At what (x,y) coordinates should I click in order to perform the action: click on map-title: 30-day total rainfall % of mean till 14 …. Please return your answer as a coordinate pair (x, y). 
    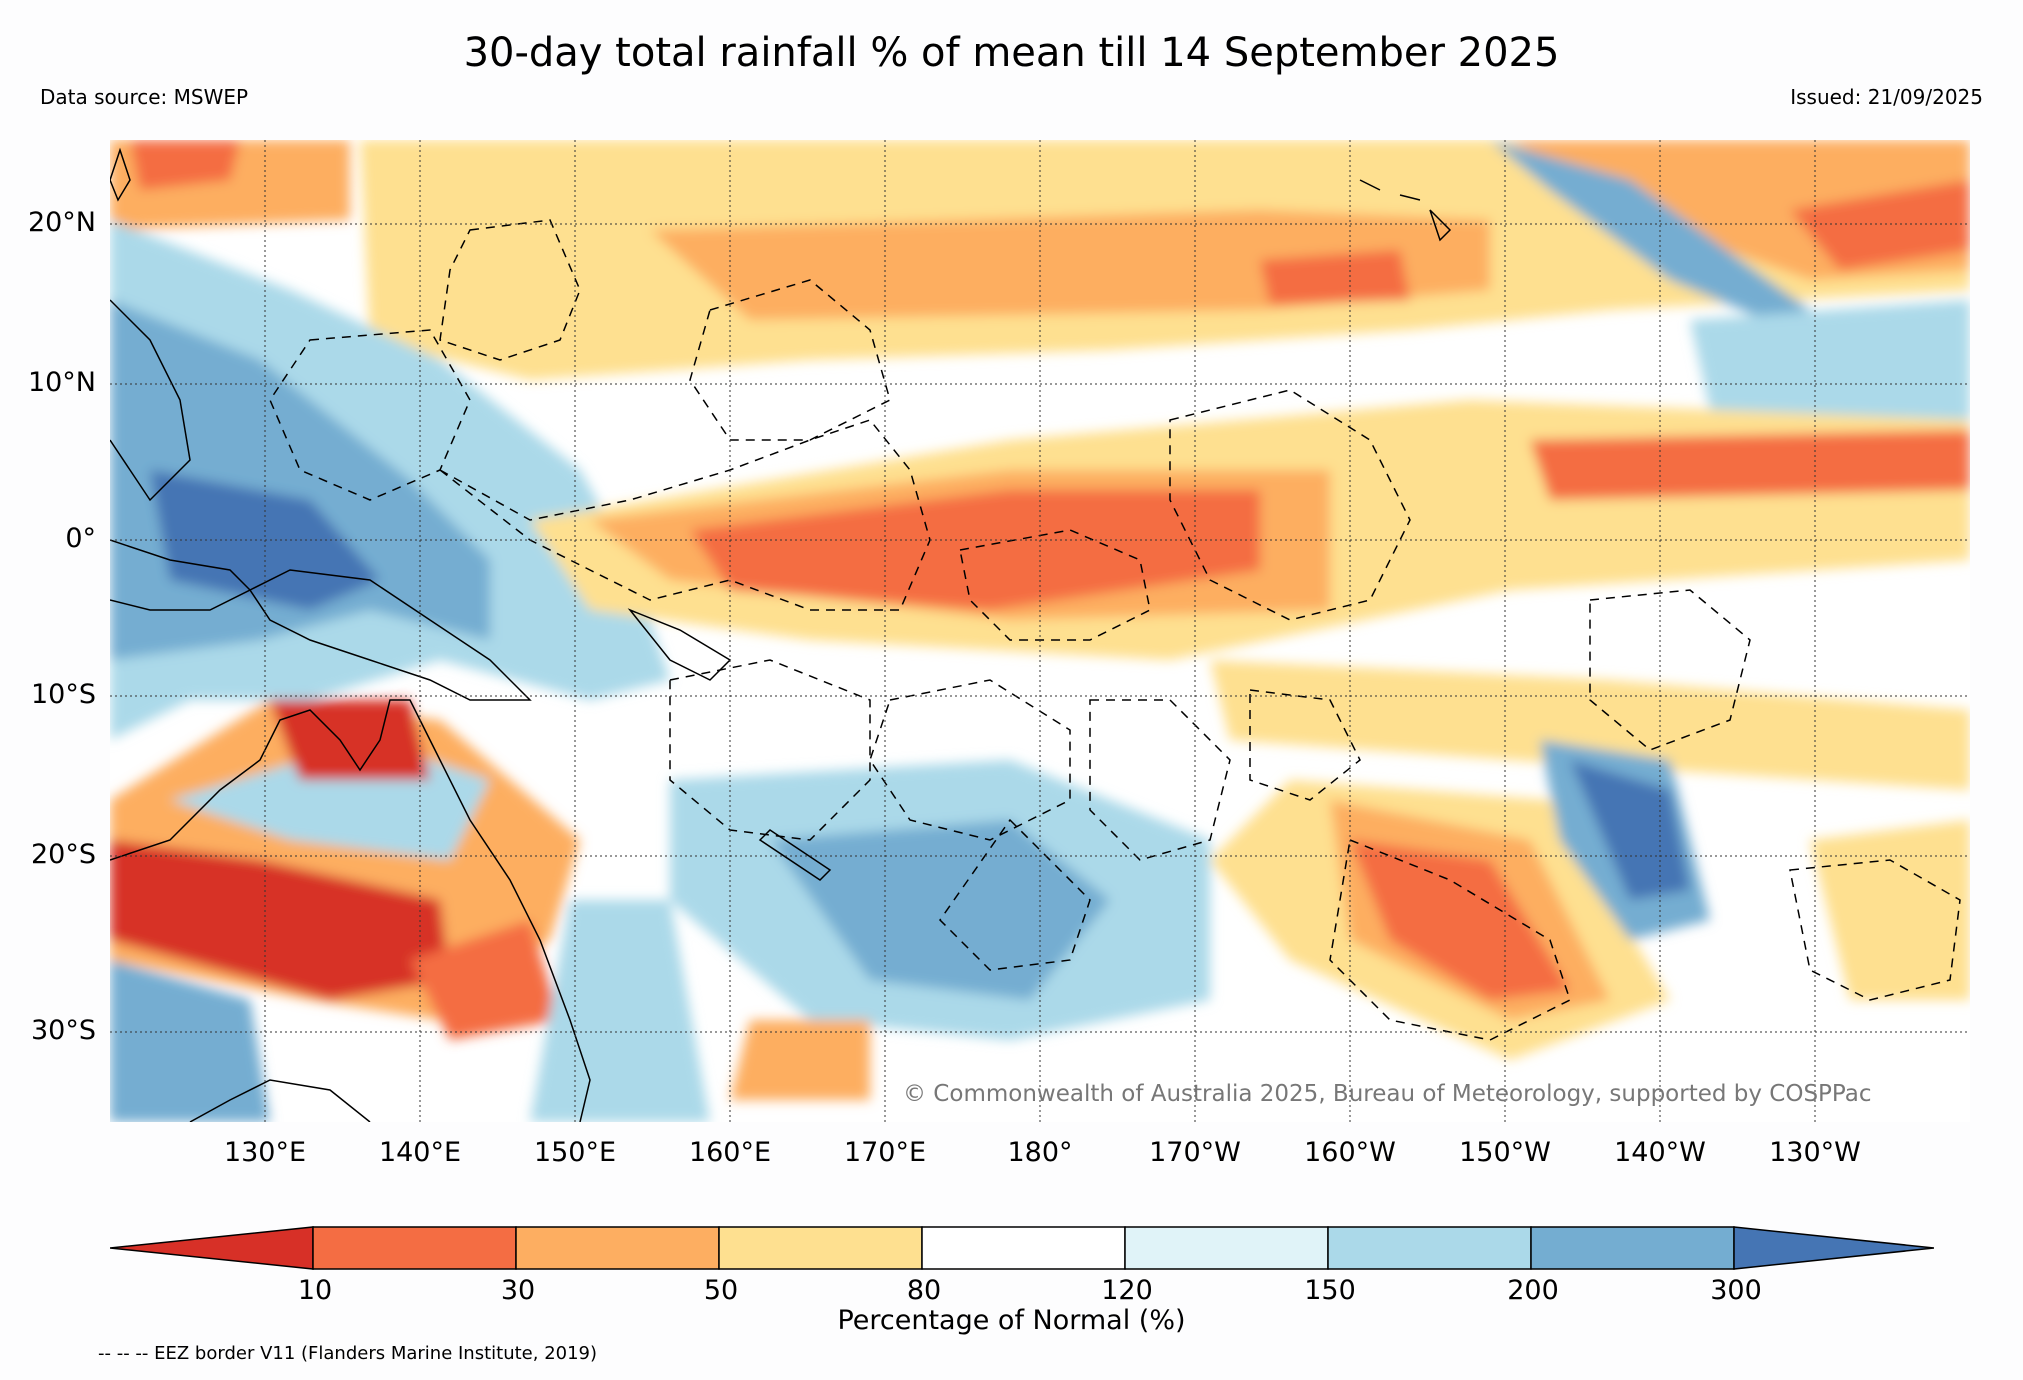
    Looking at the image, I should click on (1011, 53).